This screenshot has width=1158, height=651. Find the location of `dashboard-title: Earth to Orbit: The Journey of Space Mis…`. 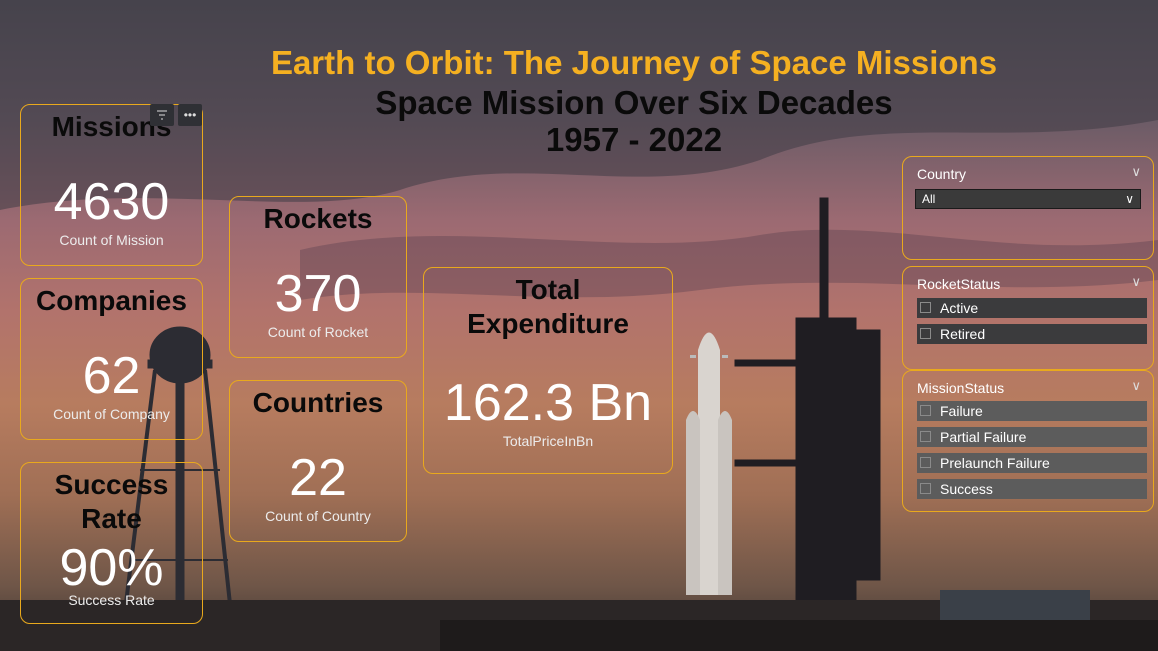

dashboard-title: Earth to Orbit: The Journey of Space Mis… is located at coordinates (634, 62).